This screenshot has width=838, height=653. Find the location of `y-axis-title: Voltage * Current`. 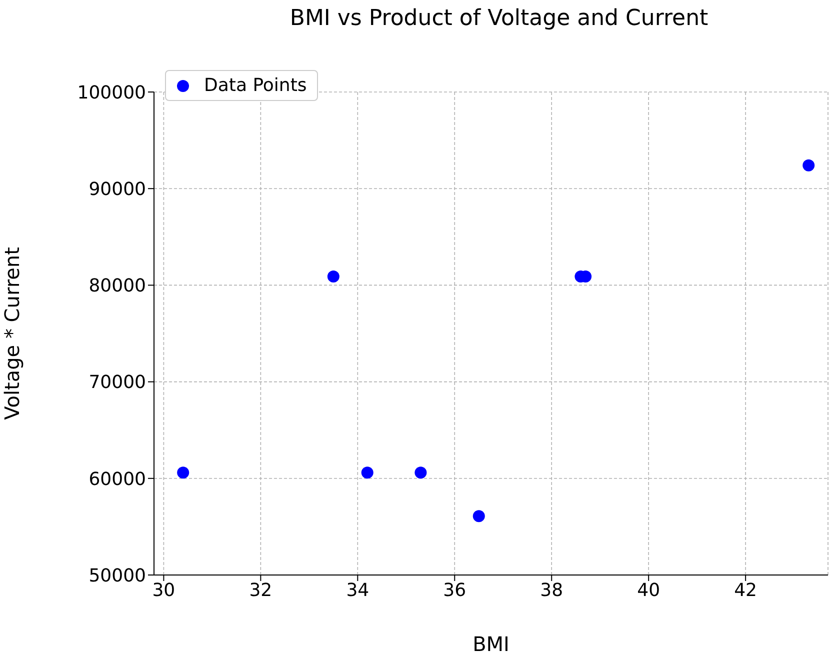

y-axis-title: Voltage * Current is located at coordinates (12, 333).